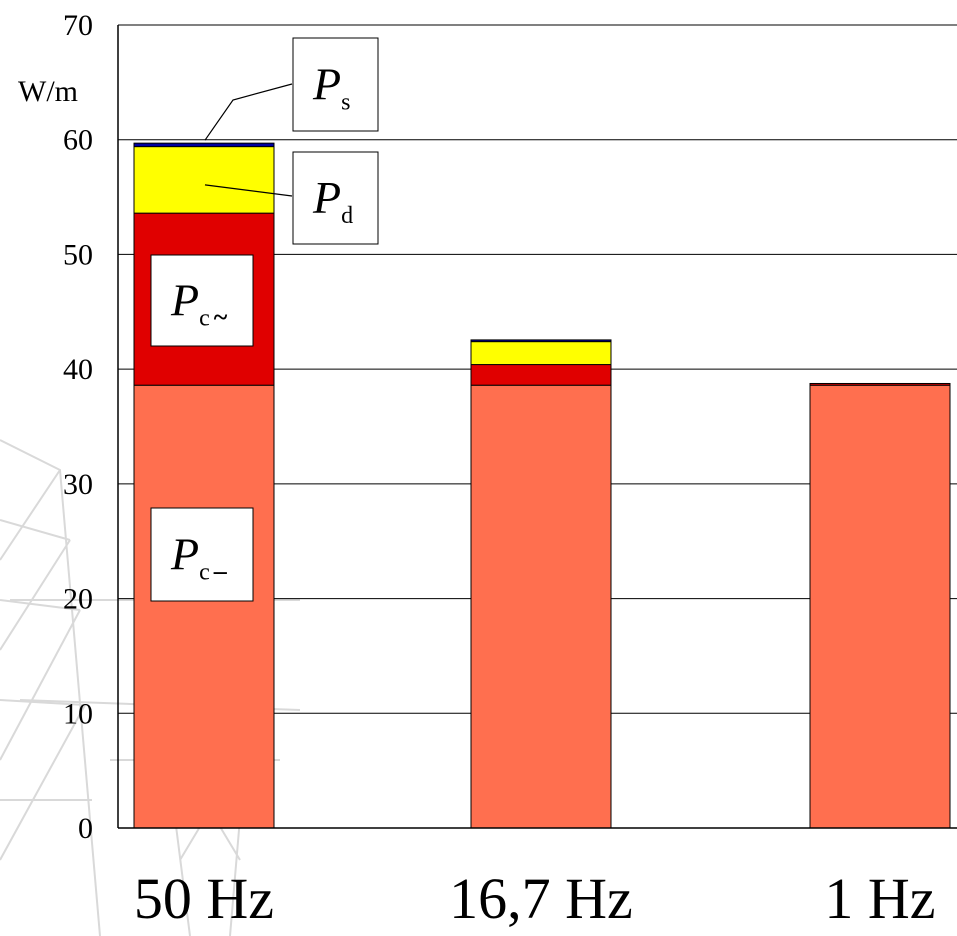 The width and height of the screenshot is (957, 936). I want to click on y-tick-labels: 0 10 20 30 40 50 60 70, so click(78, 427).